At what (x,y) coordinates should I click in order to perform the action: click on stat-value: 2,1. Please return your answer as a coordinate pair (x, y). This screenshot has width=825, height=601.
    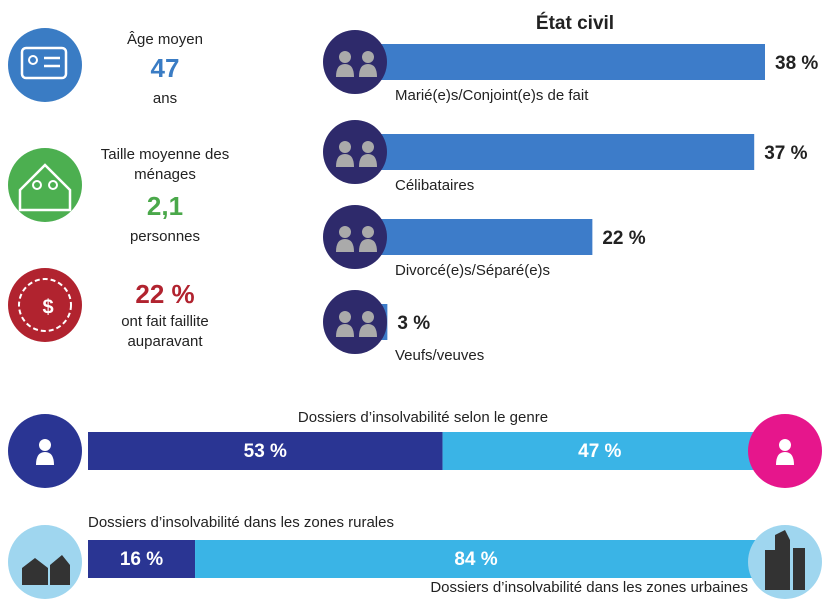
    Looking at the image, I should click on (165, 206).